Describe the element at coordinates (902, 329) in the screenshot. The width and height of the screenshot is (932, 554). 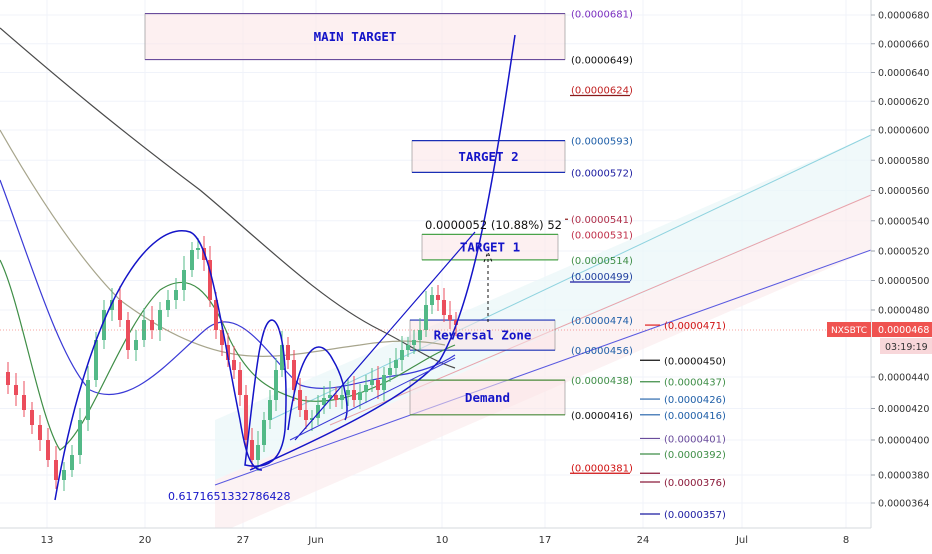
I see `last-price-tag` at that location.